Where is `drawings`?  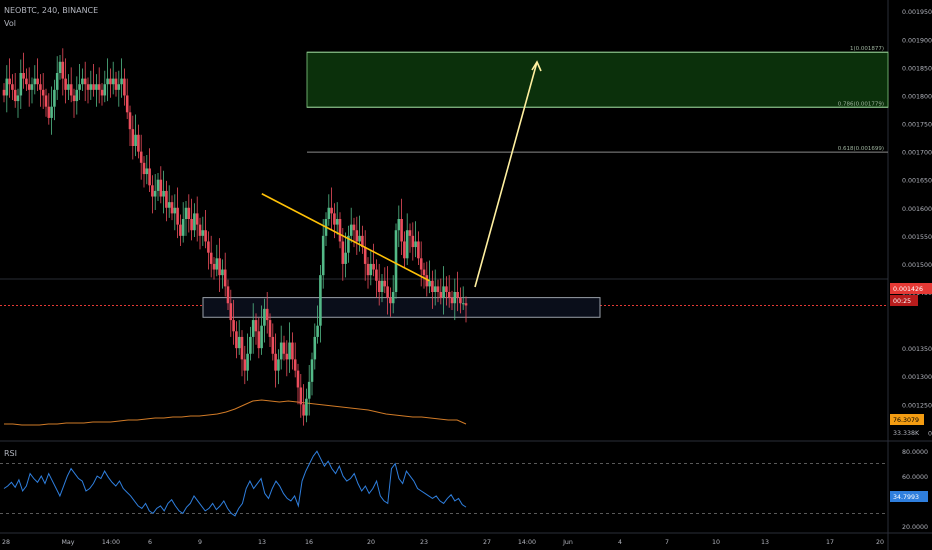
drawings is located at coordinates (401, 174).